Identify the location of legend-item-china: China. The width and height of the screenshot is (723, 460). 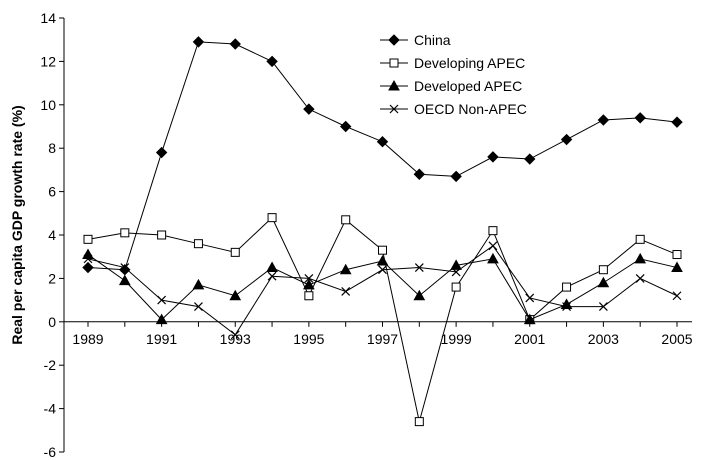
(415, 40).